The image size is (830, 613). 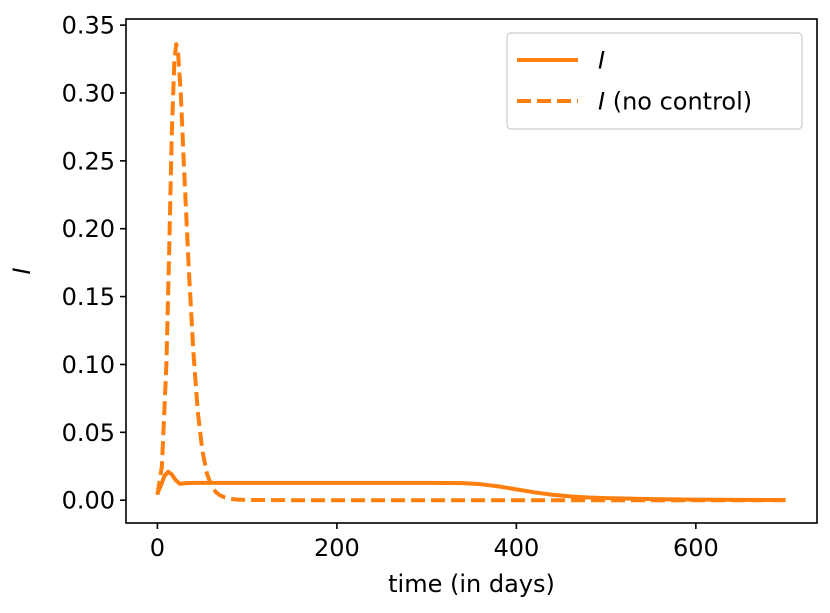 What do you see at coordinates (337, 548) in the screenshot?
I see `x-tick-label: 200` at bounding box center [337, 548].